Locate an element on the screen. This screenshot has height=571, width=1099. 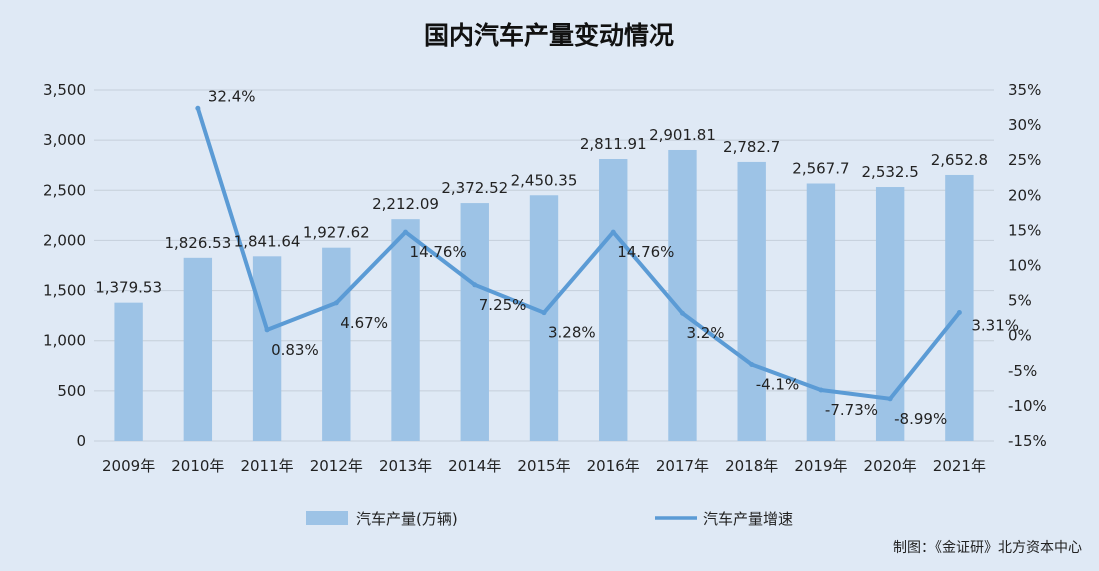
growth-value-label: 32.4% is located at coordinates (232, 96).